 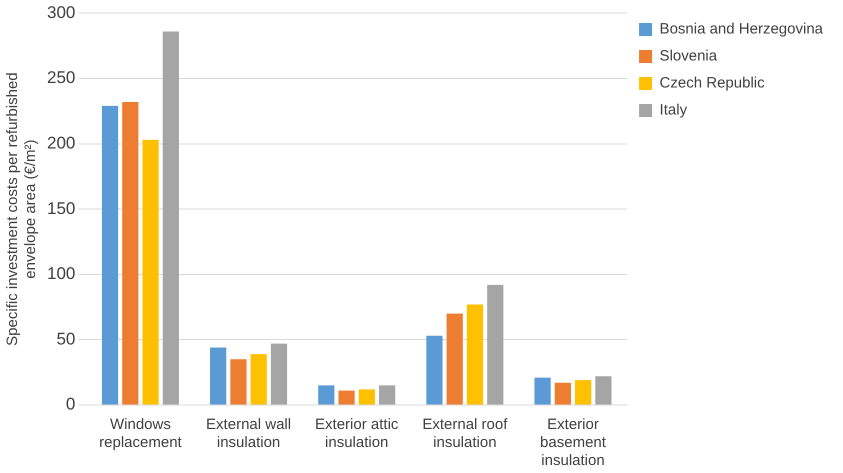 What do you see at coordinates (689, 56) in the screenshot?
I see `legend-label: Slovenia` at bounding box center [689, 56].